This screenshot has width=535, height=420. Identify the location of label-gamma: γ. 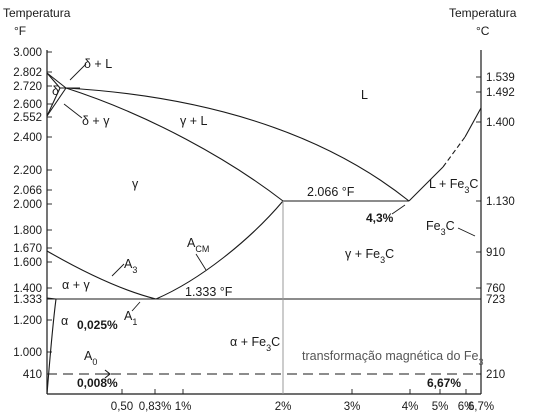
(135, 184).